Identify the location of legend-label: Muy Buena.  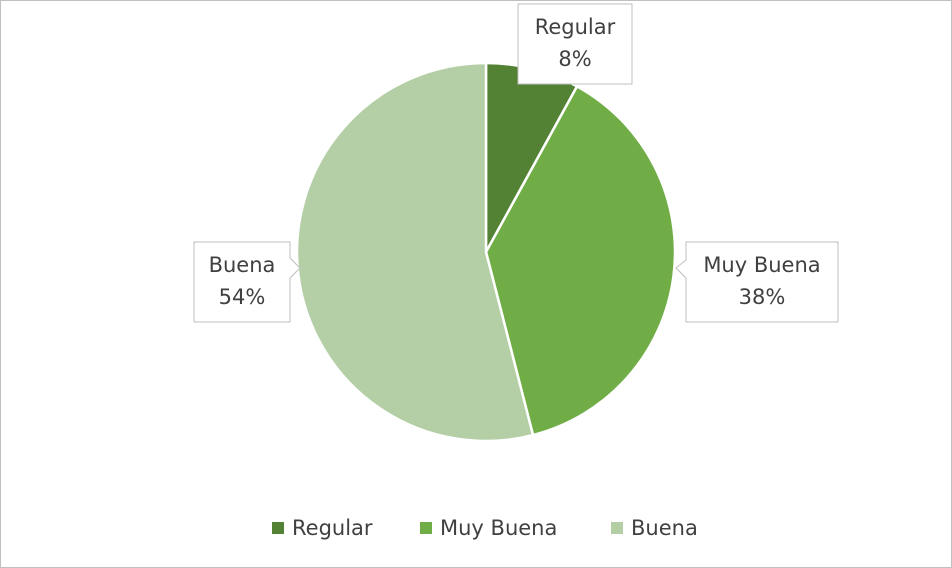
(498, 528).